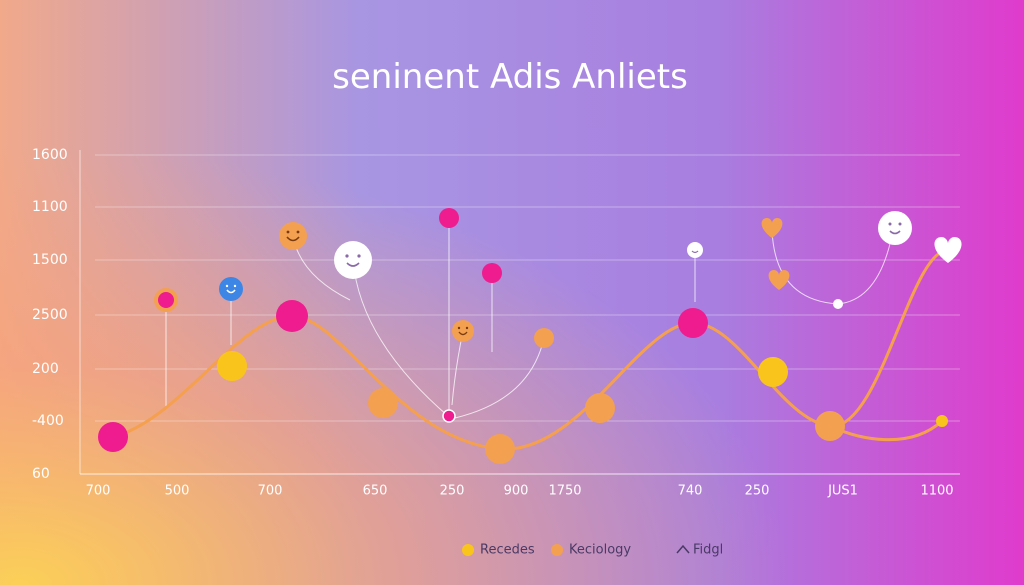 The image size is (1024, 585). Describe the element at coordinates (177, 491) in the screenshot. I see `x-tick-label: 500` at that location.